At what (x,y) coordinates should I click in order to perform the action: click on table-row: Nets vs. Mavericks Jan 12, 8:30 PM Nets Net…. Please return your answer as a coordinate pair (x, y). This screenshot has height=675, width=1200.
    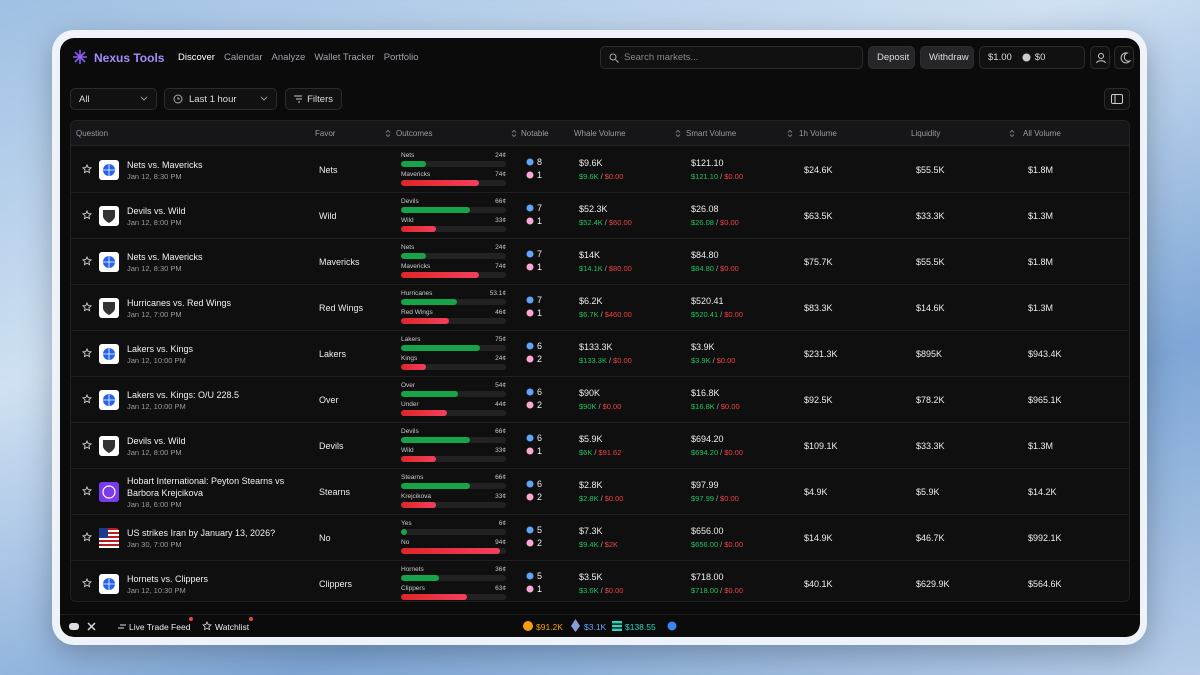
    Looking at the image, I should click on (600, 170).